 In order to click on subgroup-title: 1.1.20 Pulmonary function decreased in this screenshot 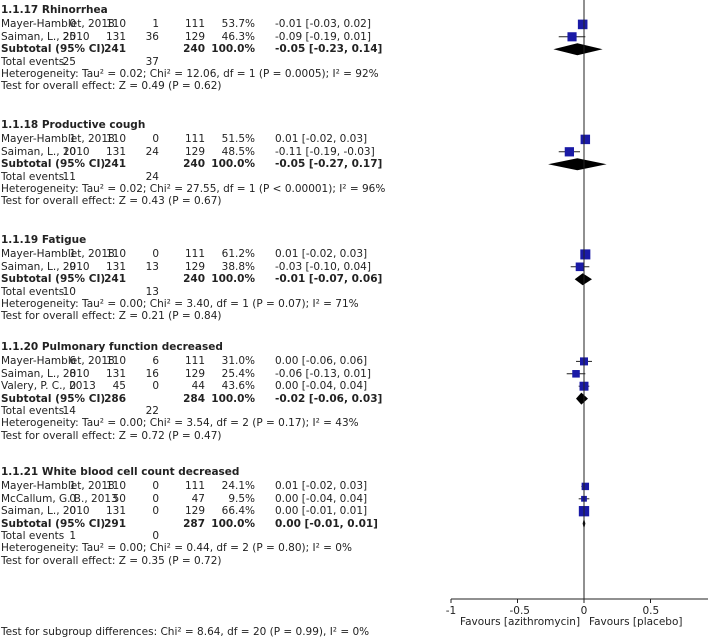, I will do `click(112, 347)`.